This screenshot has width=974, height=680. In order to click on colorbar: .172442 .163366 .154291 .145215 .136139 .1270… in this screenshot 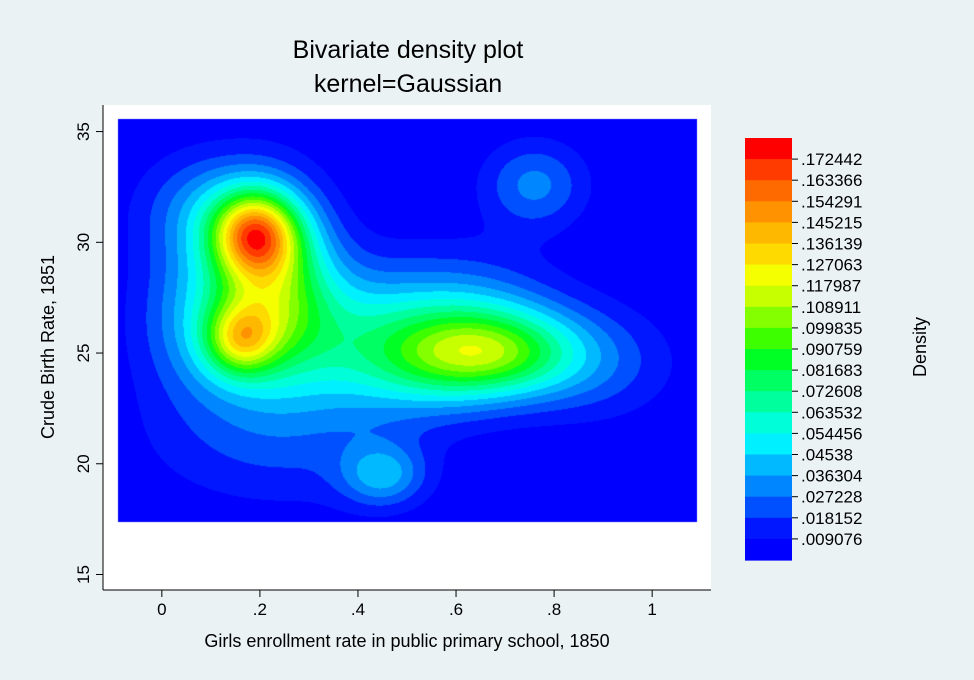, I will do `click(803, 349)`.